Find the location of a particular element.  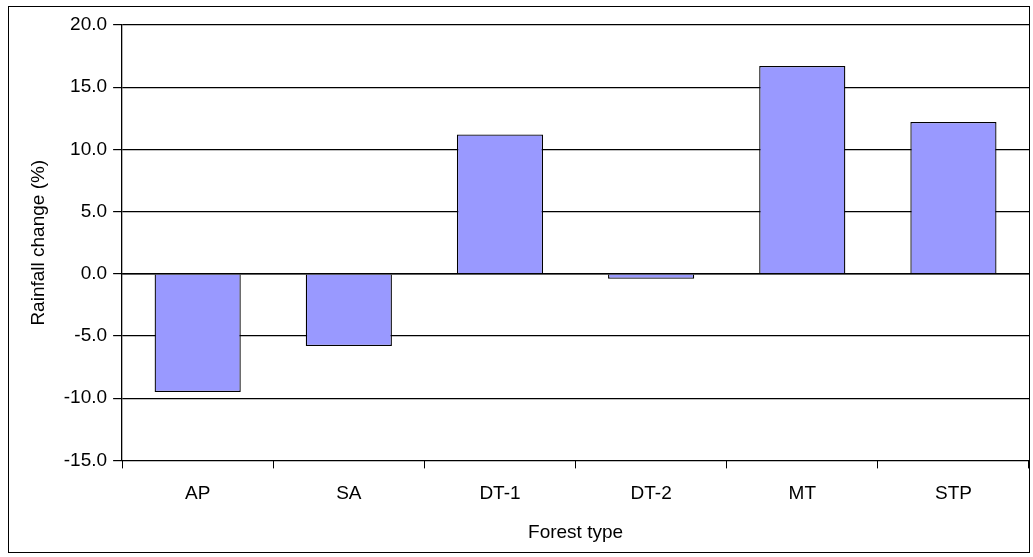

y-tick-label: -10.0 is located at coordinates (85, 397).